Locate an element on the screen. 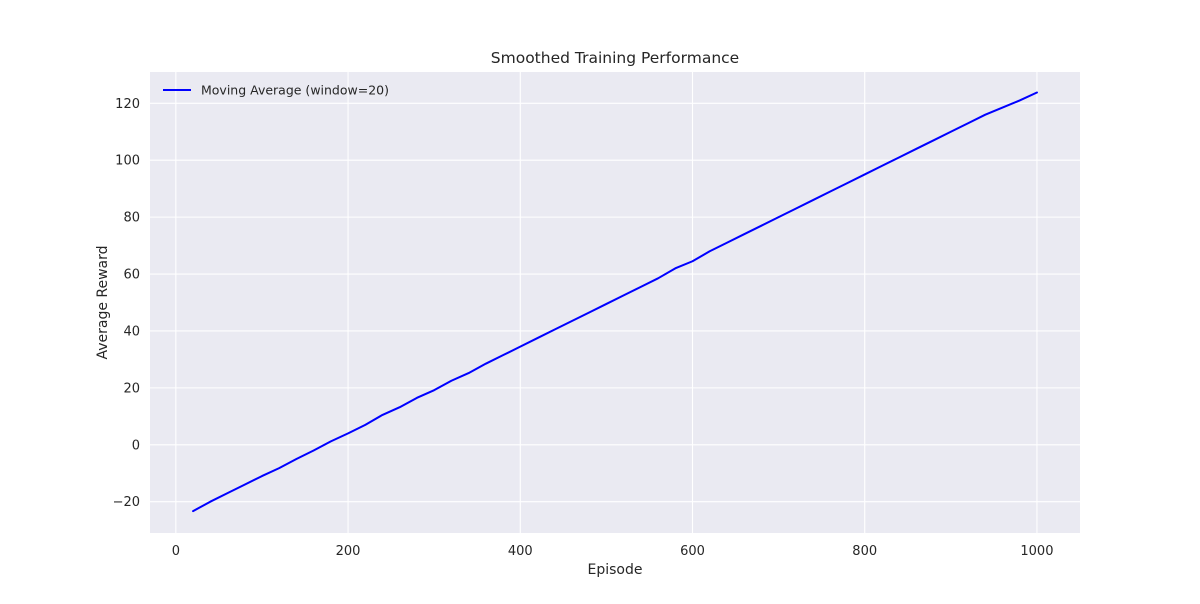 This screenshot has height=604, width=1200. y-tick-label: 60 is located at coordinates (131, 275).